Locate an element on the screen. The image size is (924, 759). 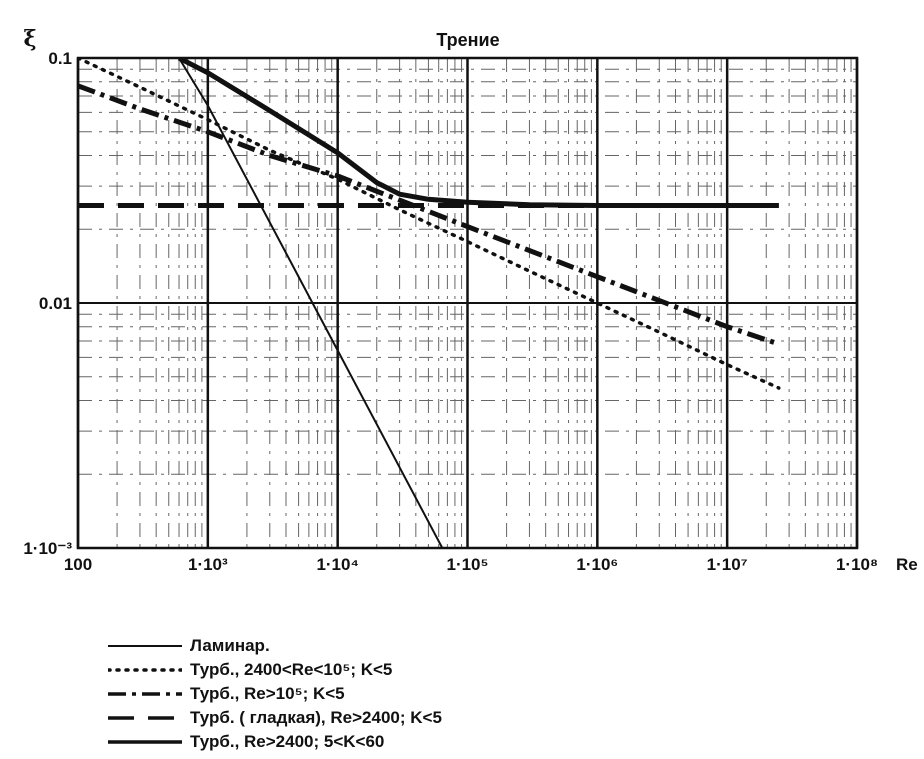
legend-label: Турб., Re>10⁵; K<5 is located at coordinates (267, 693).